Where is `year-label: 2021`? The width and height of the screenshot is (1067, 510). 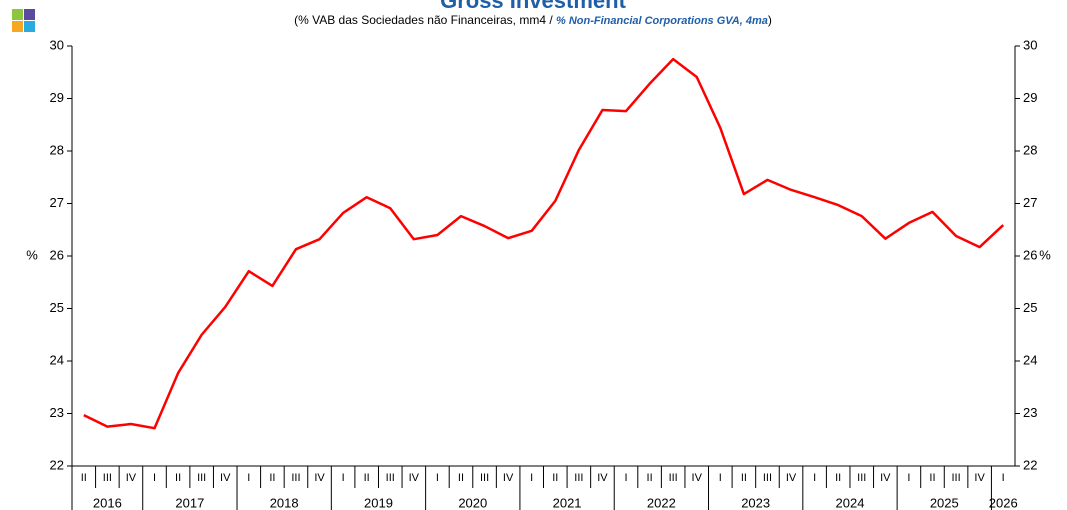 year-label: 2021 is located at coordinates (567, 502).